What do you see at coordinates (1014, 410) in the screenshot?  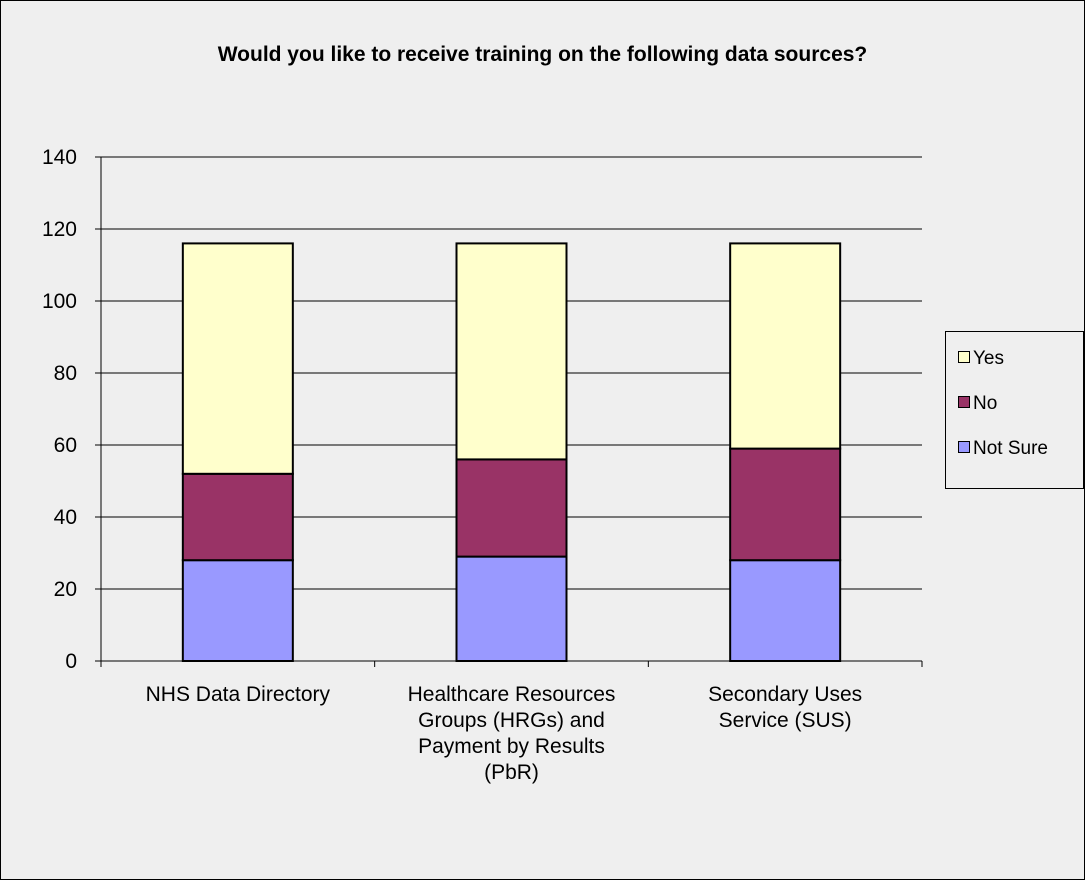 I see `legend: Yes No Not Sure` at bounding box center [1014, 410].